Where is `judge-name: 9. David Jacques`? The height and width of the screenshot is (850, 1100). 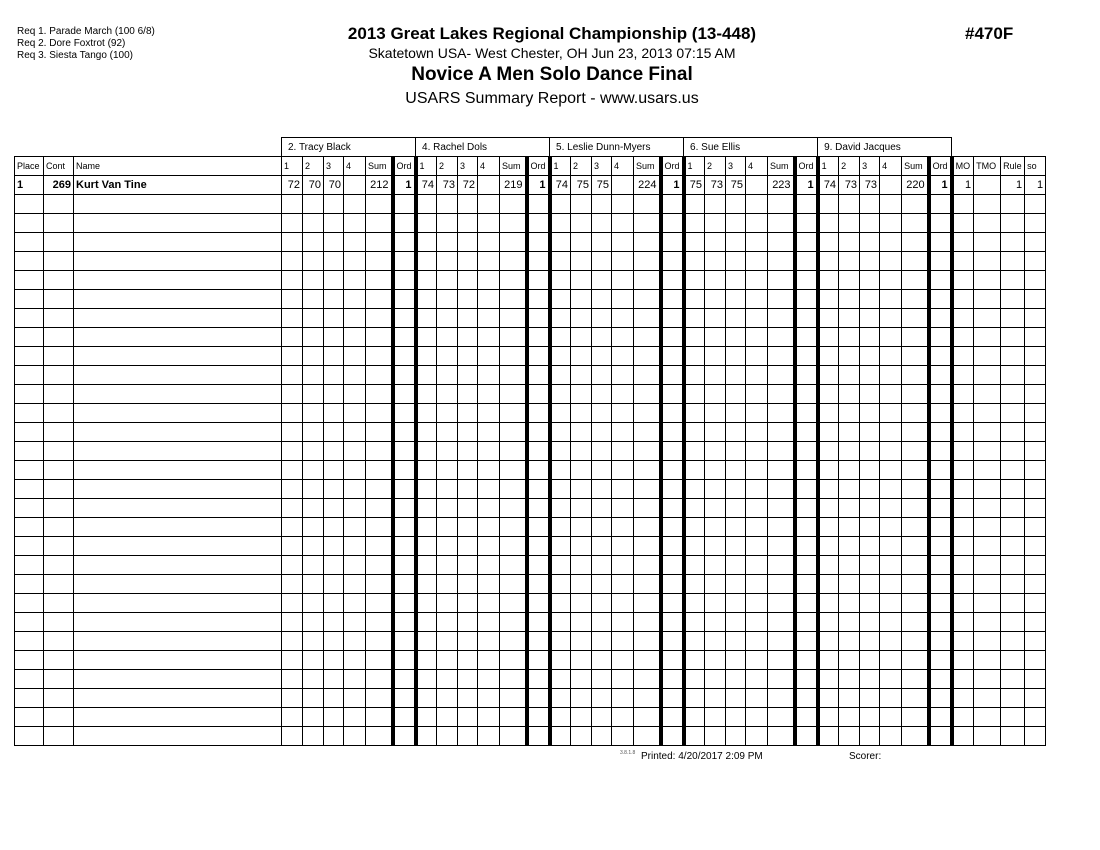 judge-name: 9. David Jacques is located at coordinates (885, 147).